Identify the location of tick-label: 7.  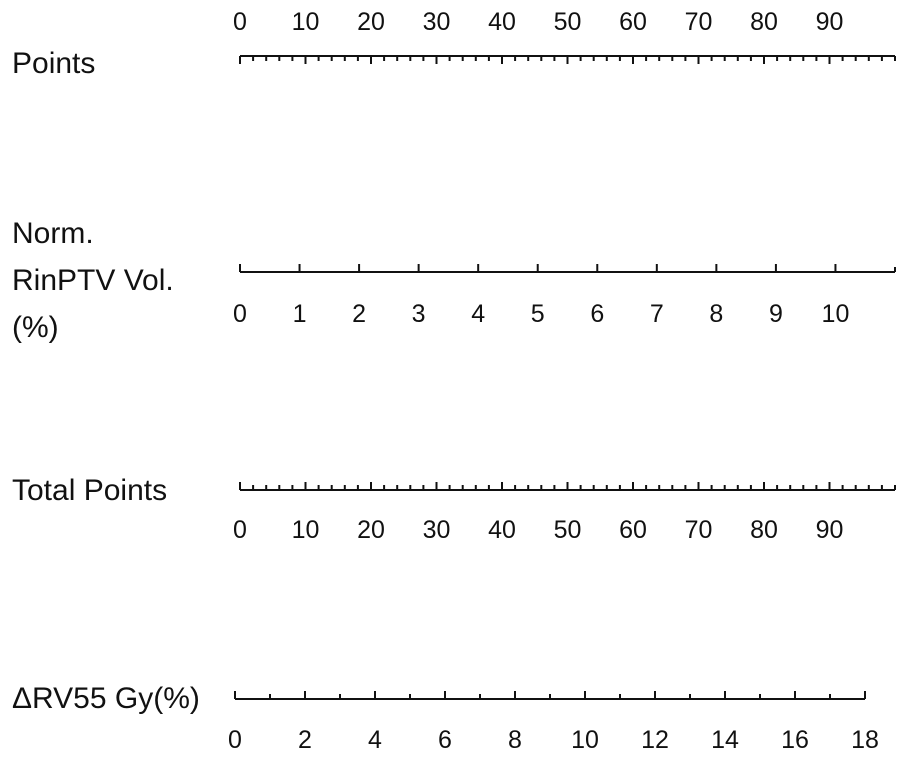
(657, 314).